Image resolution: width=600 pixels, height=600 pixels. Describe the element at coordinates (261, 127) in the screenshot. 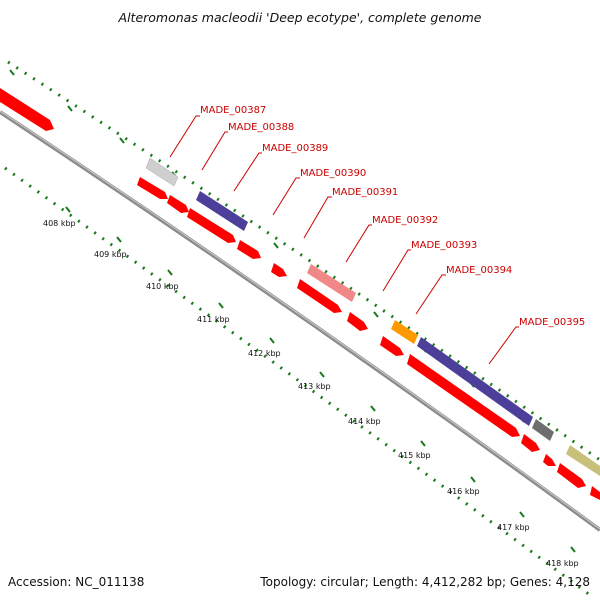

I see `gene-label: MADE_00388` at that location.